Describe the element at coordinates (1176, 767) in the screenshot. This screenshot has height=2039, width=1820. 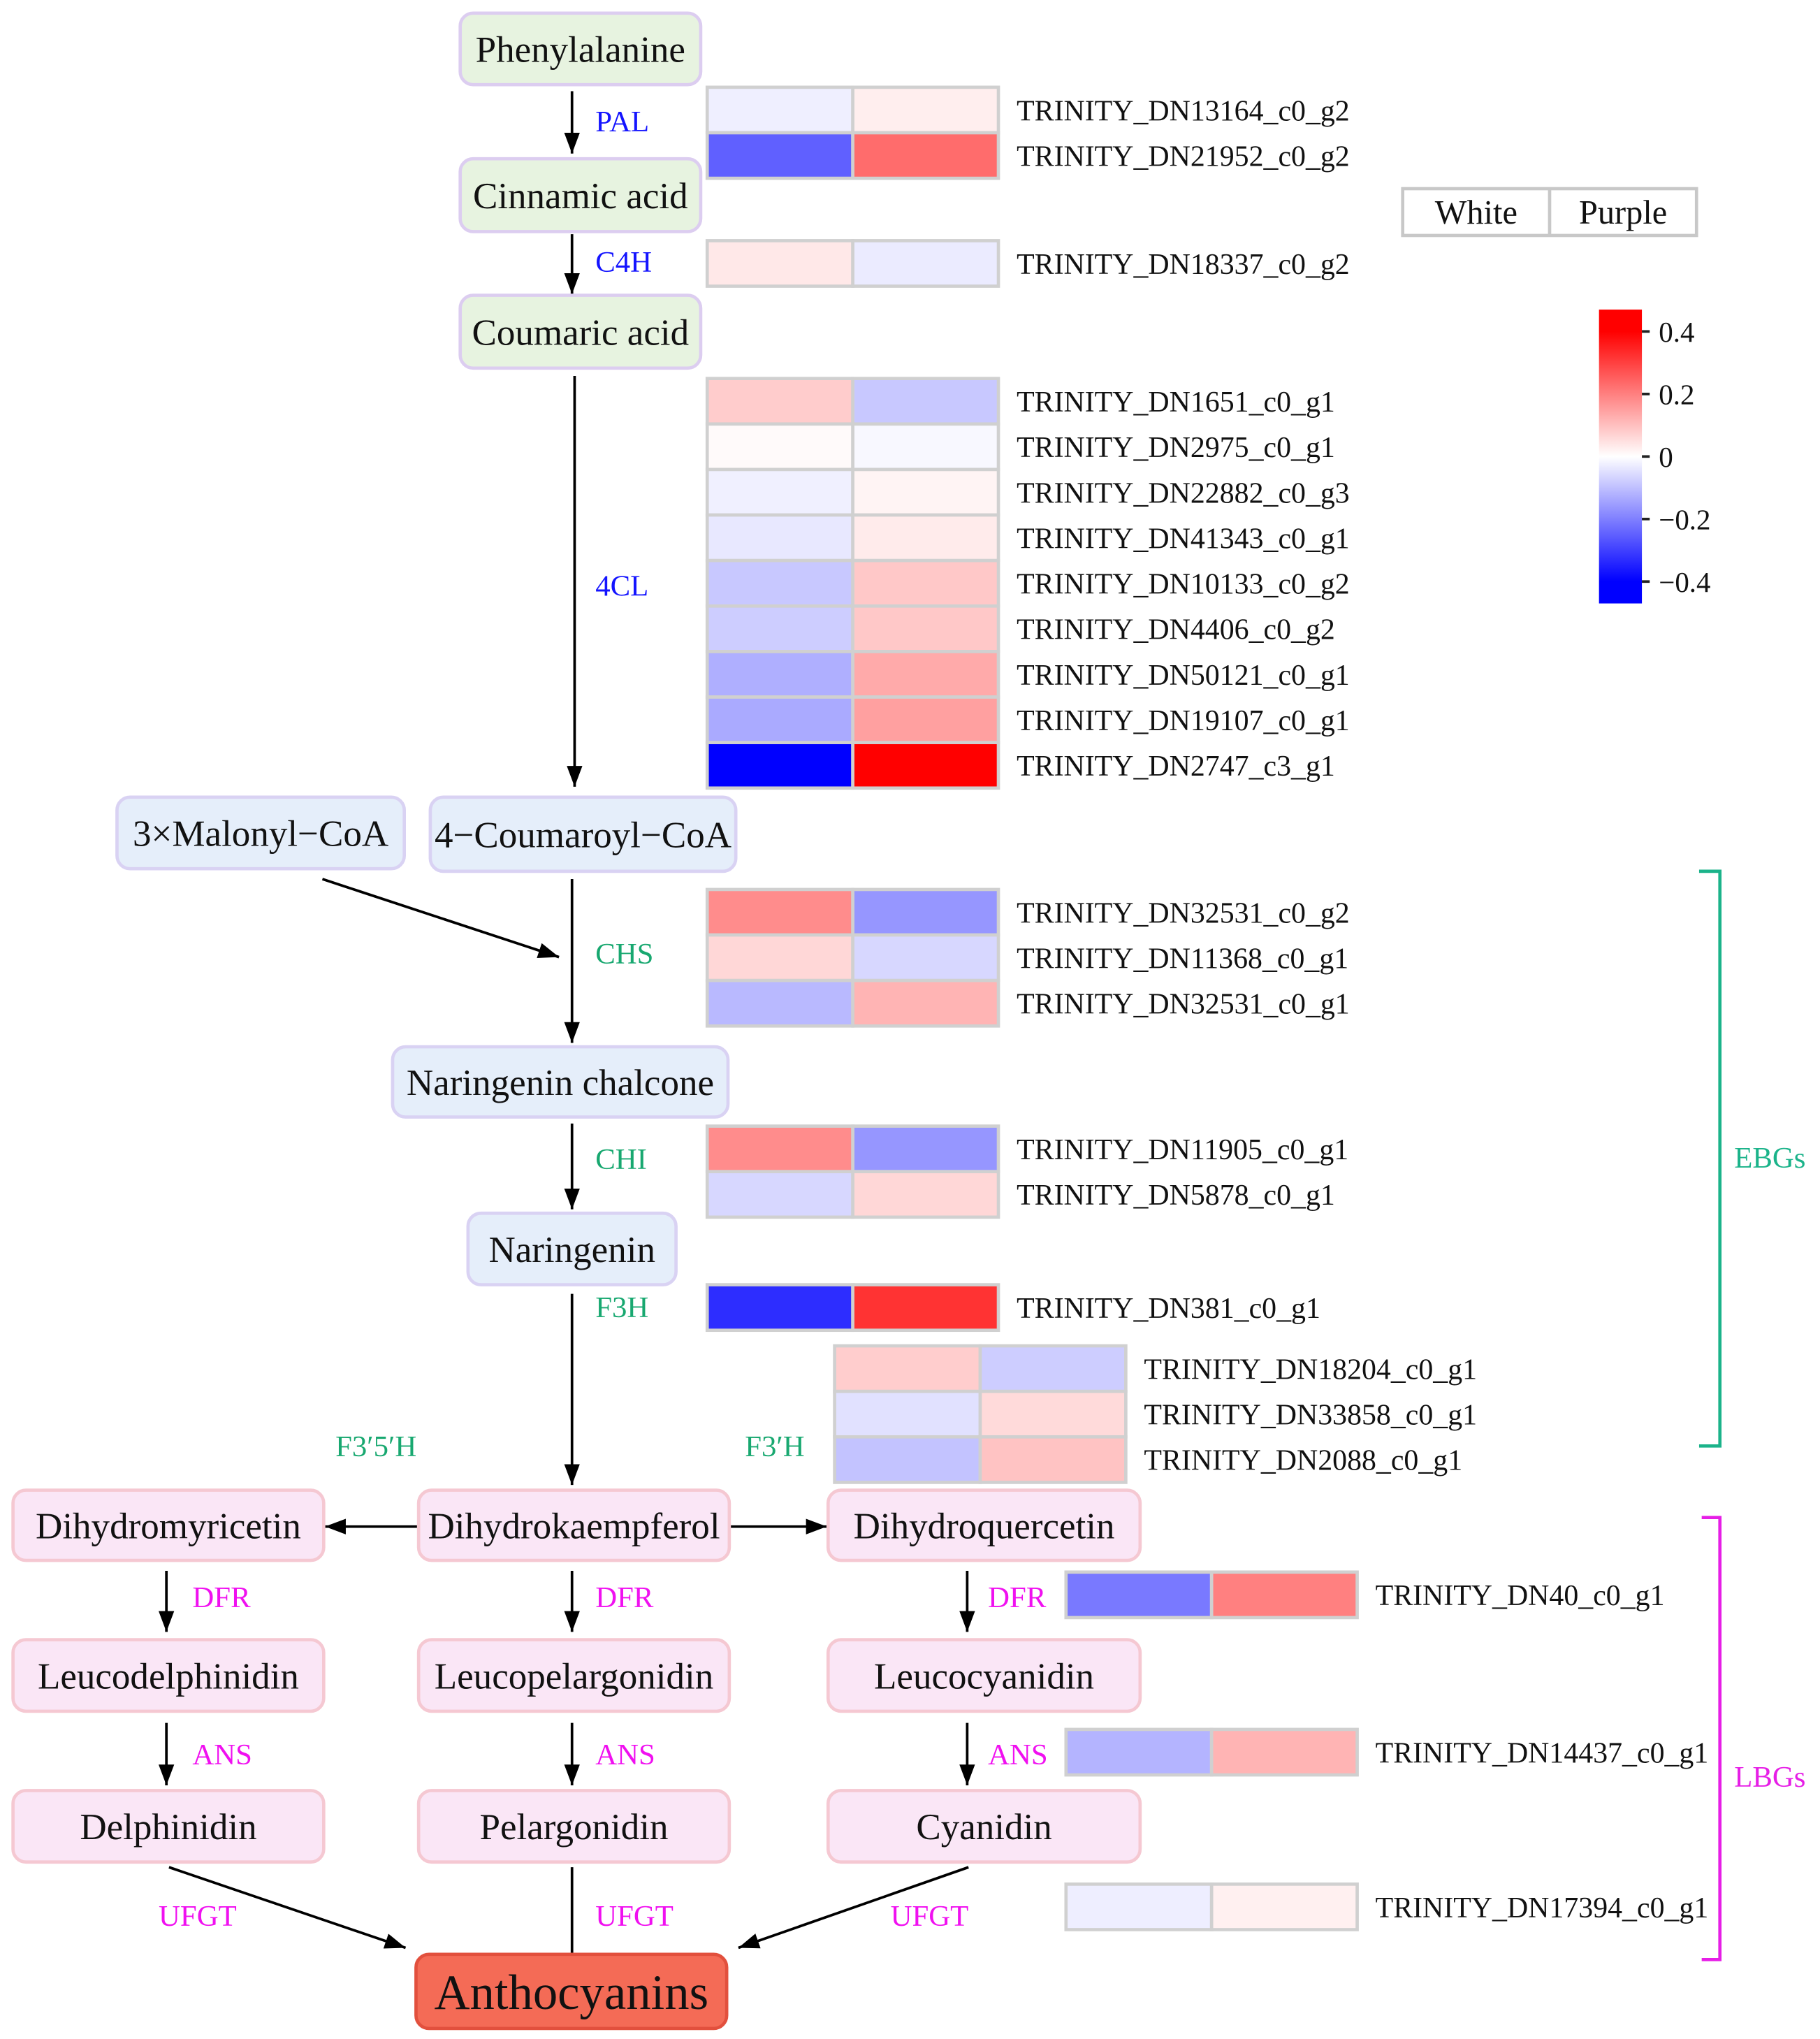
I see `gene-label: TRINITY_DN2747_c3_g1` at that location.